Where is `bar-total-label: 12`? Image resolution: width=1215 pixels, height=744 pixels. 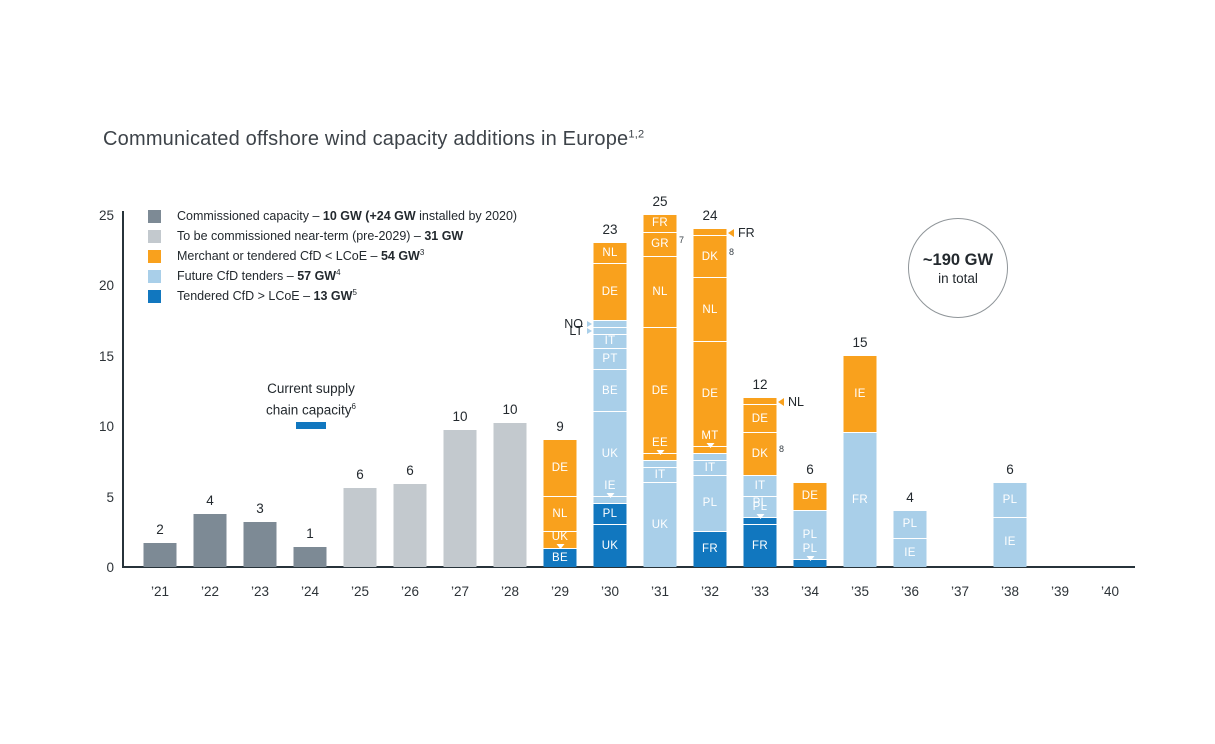
bar-total-label: 12 is located at coordinates (760, 384).